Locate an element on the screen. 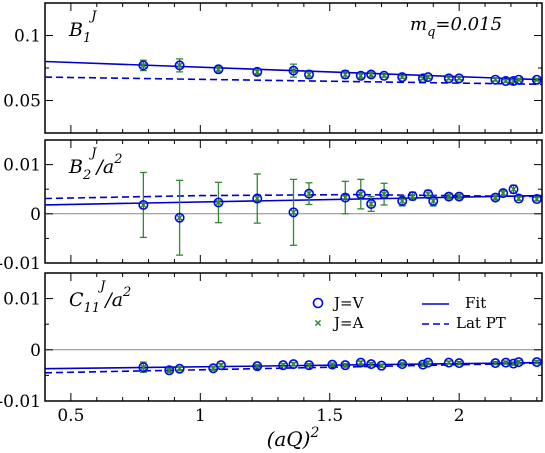 The height and width of the screenshot is (453, 545). panel-label: C11 J/a2 is located at coordinates (100, 297).